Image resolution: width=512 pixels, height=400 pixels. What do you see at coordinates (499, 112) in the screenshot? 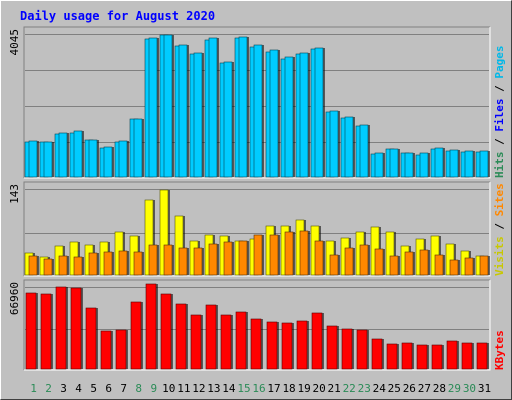
I see `panel-legend: Hits / Files / Pages` at bounding box center [499, 112].